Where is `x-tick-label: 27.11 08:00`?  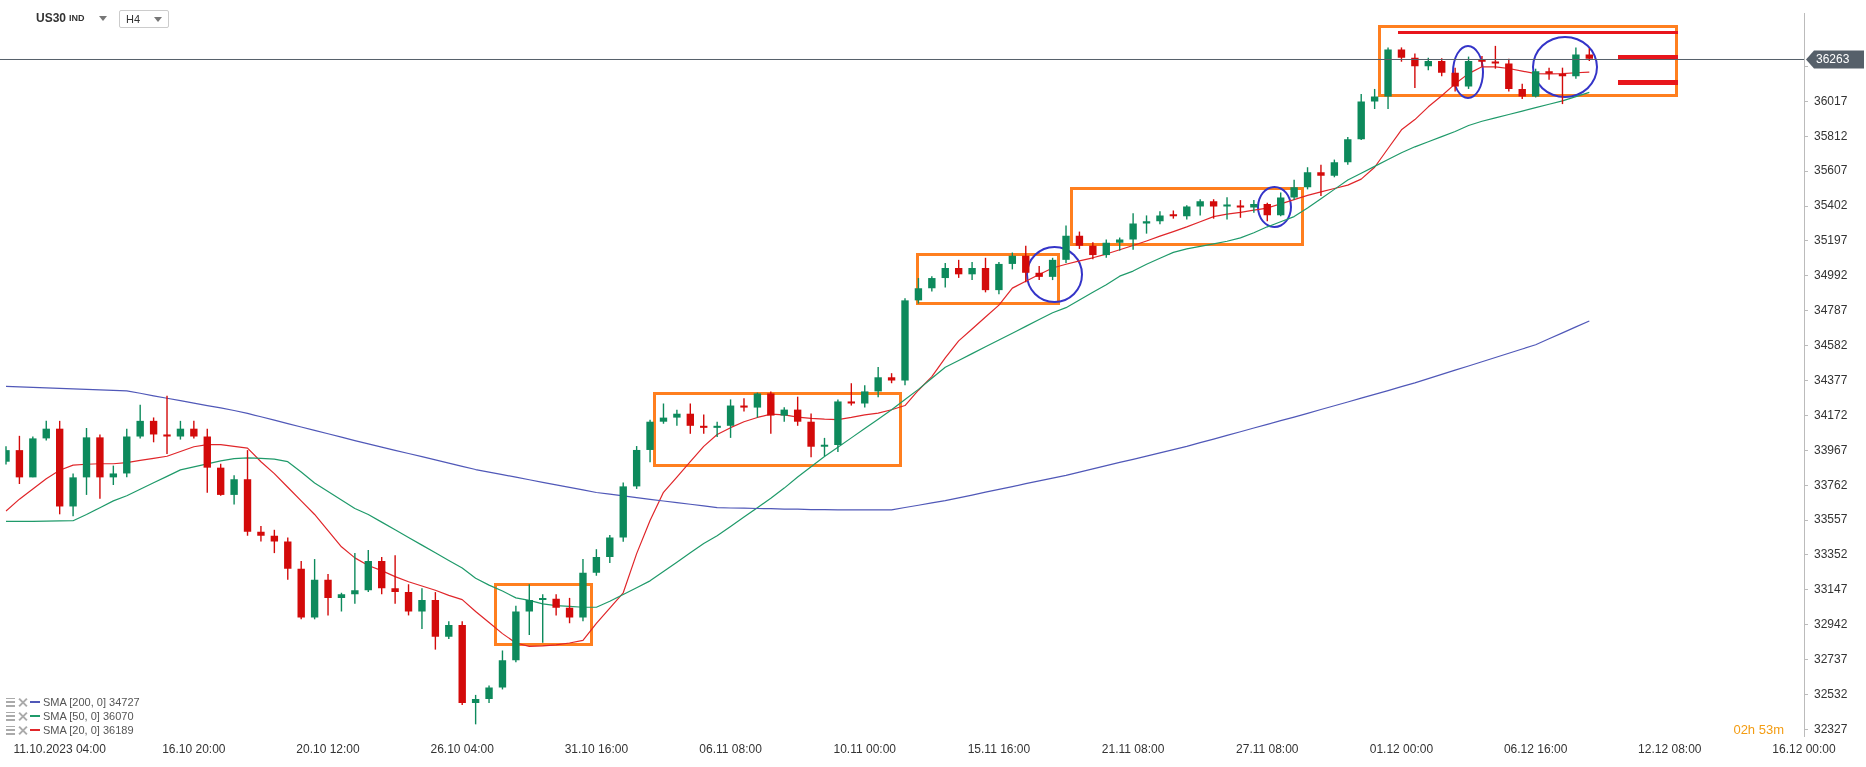
x-tick-label: 27.11 08:00 is located at coordinates (1267, 749).